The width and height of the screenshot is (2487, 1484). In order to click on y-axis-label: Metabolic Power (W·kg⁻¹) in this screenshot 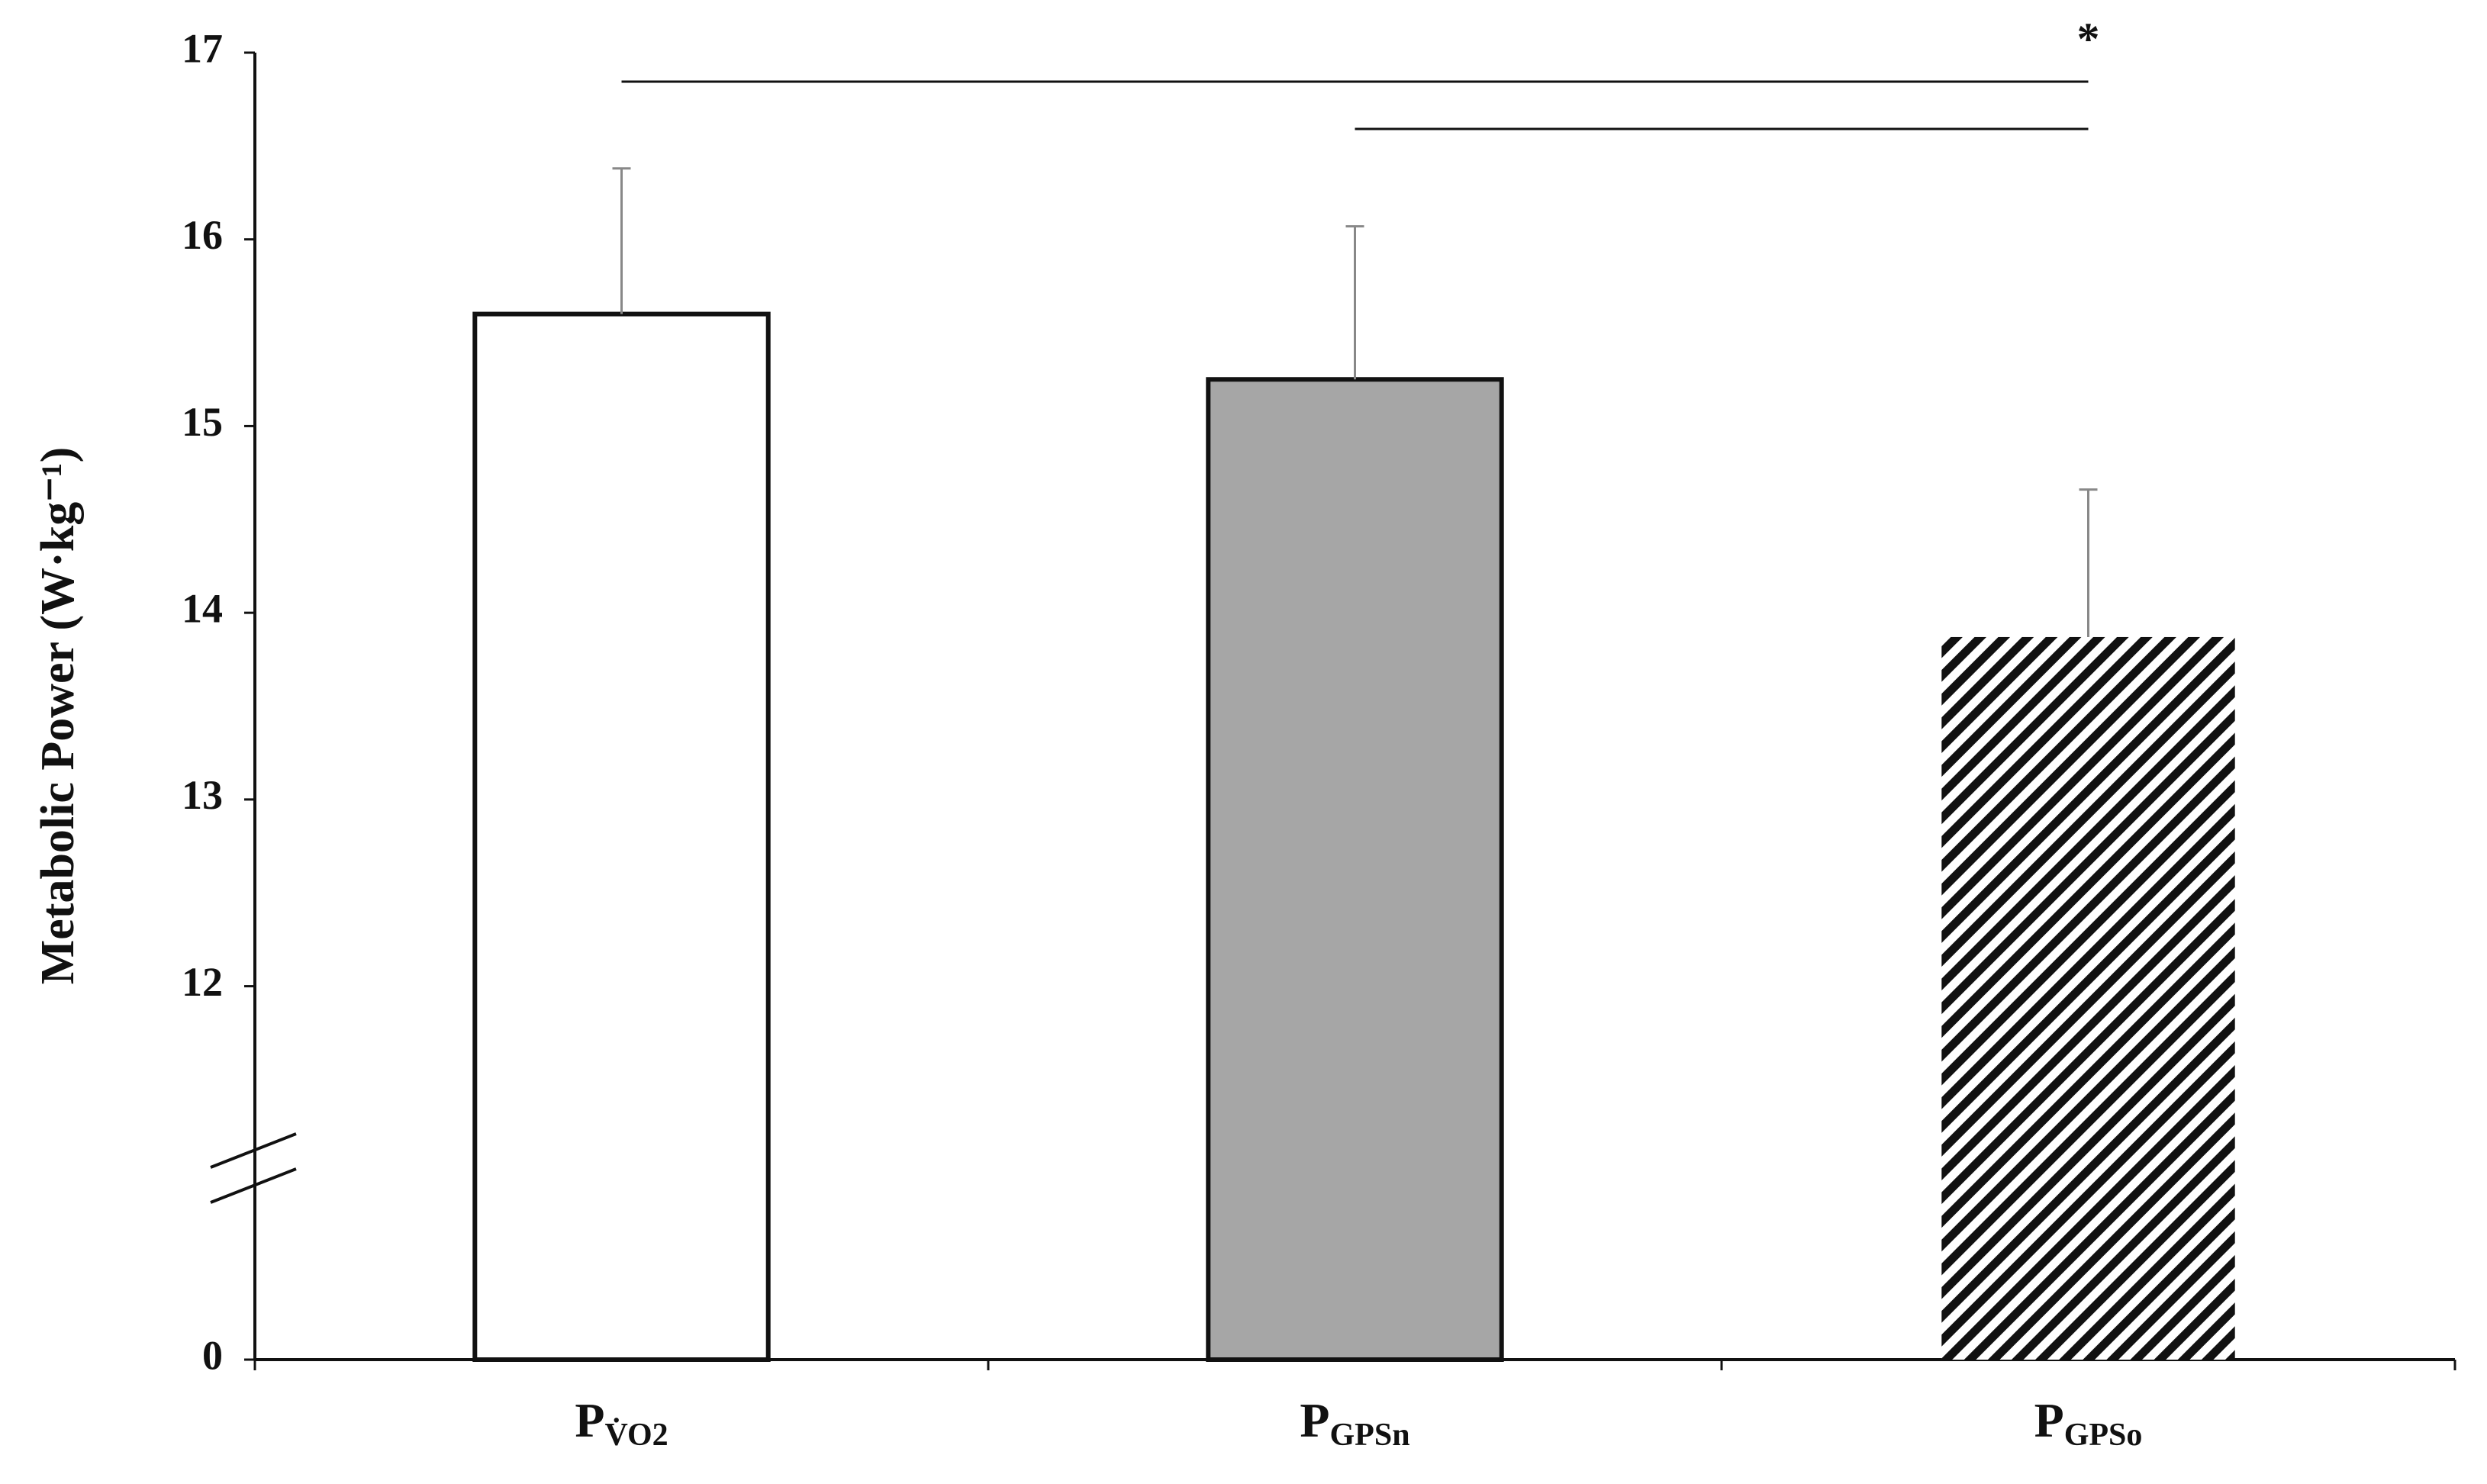, I will do `click(58, 715)`.